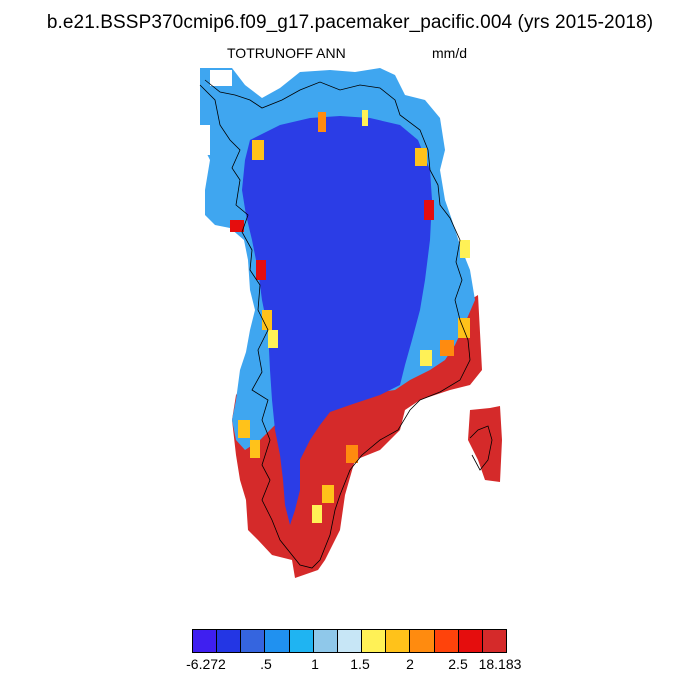  I want to click on variable-label: TOTRUNOFF ANN, so click(286, 53).